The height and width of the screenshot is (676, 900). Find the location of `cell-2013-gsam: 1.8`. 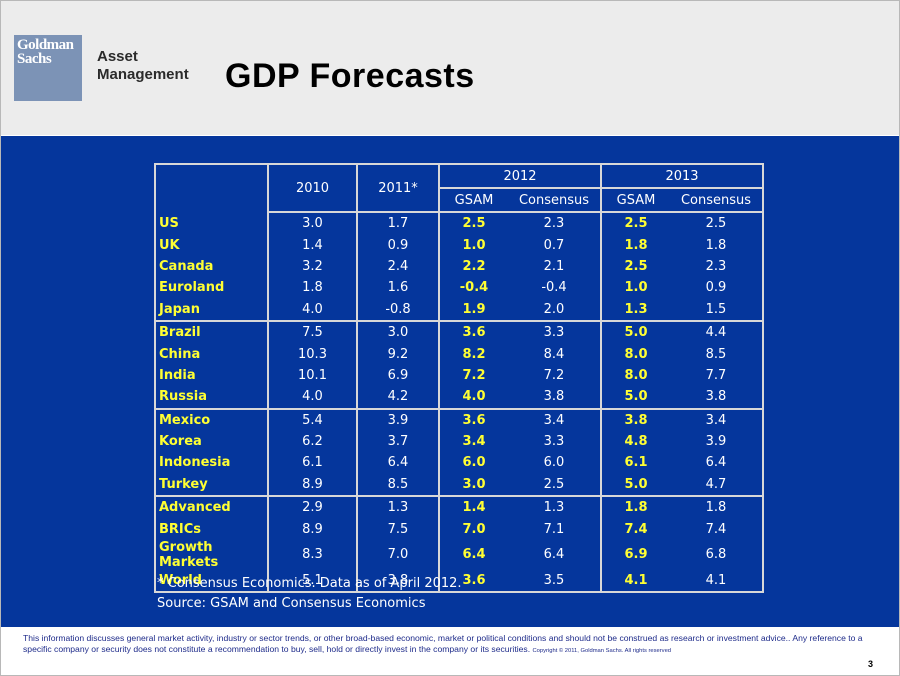

cell-2013-gsam: 1.8 is located at coordinates (636, 245).